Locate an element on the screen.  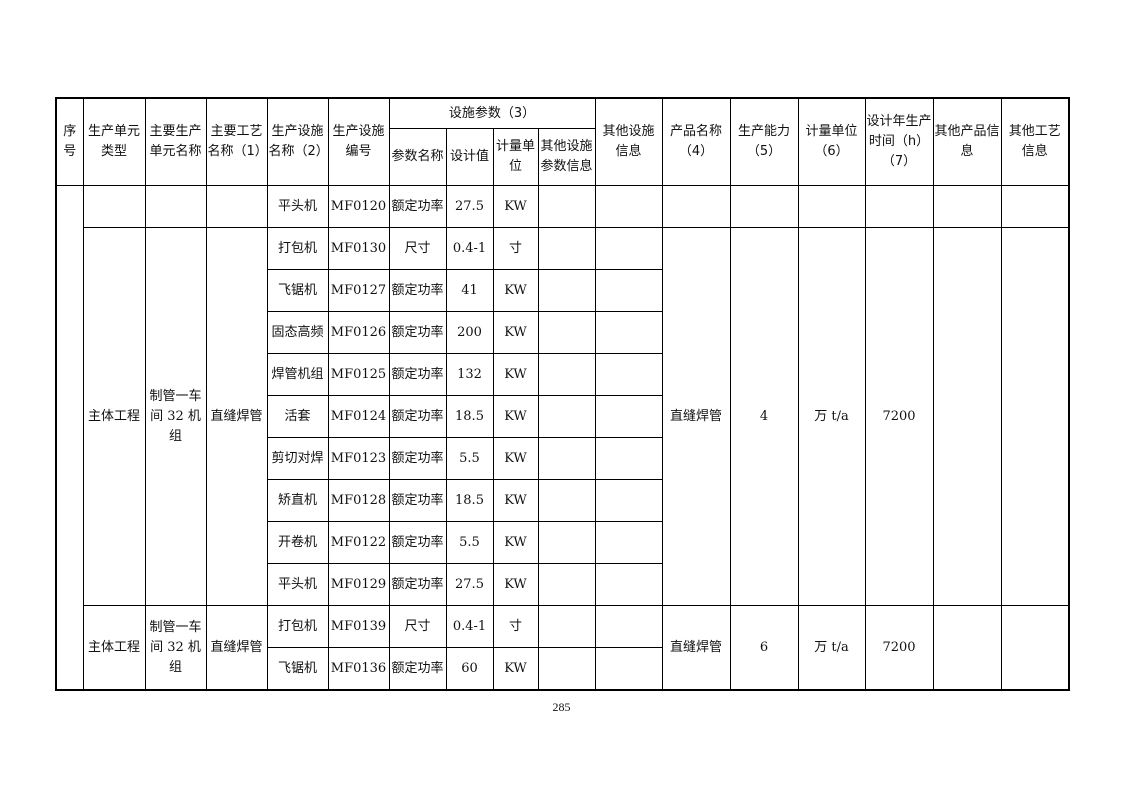
table-row: 飞锯机 MF0136 额定功率 60 KW is located at coordinates (562, 669).